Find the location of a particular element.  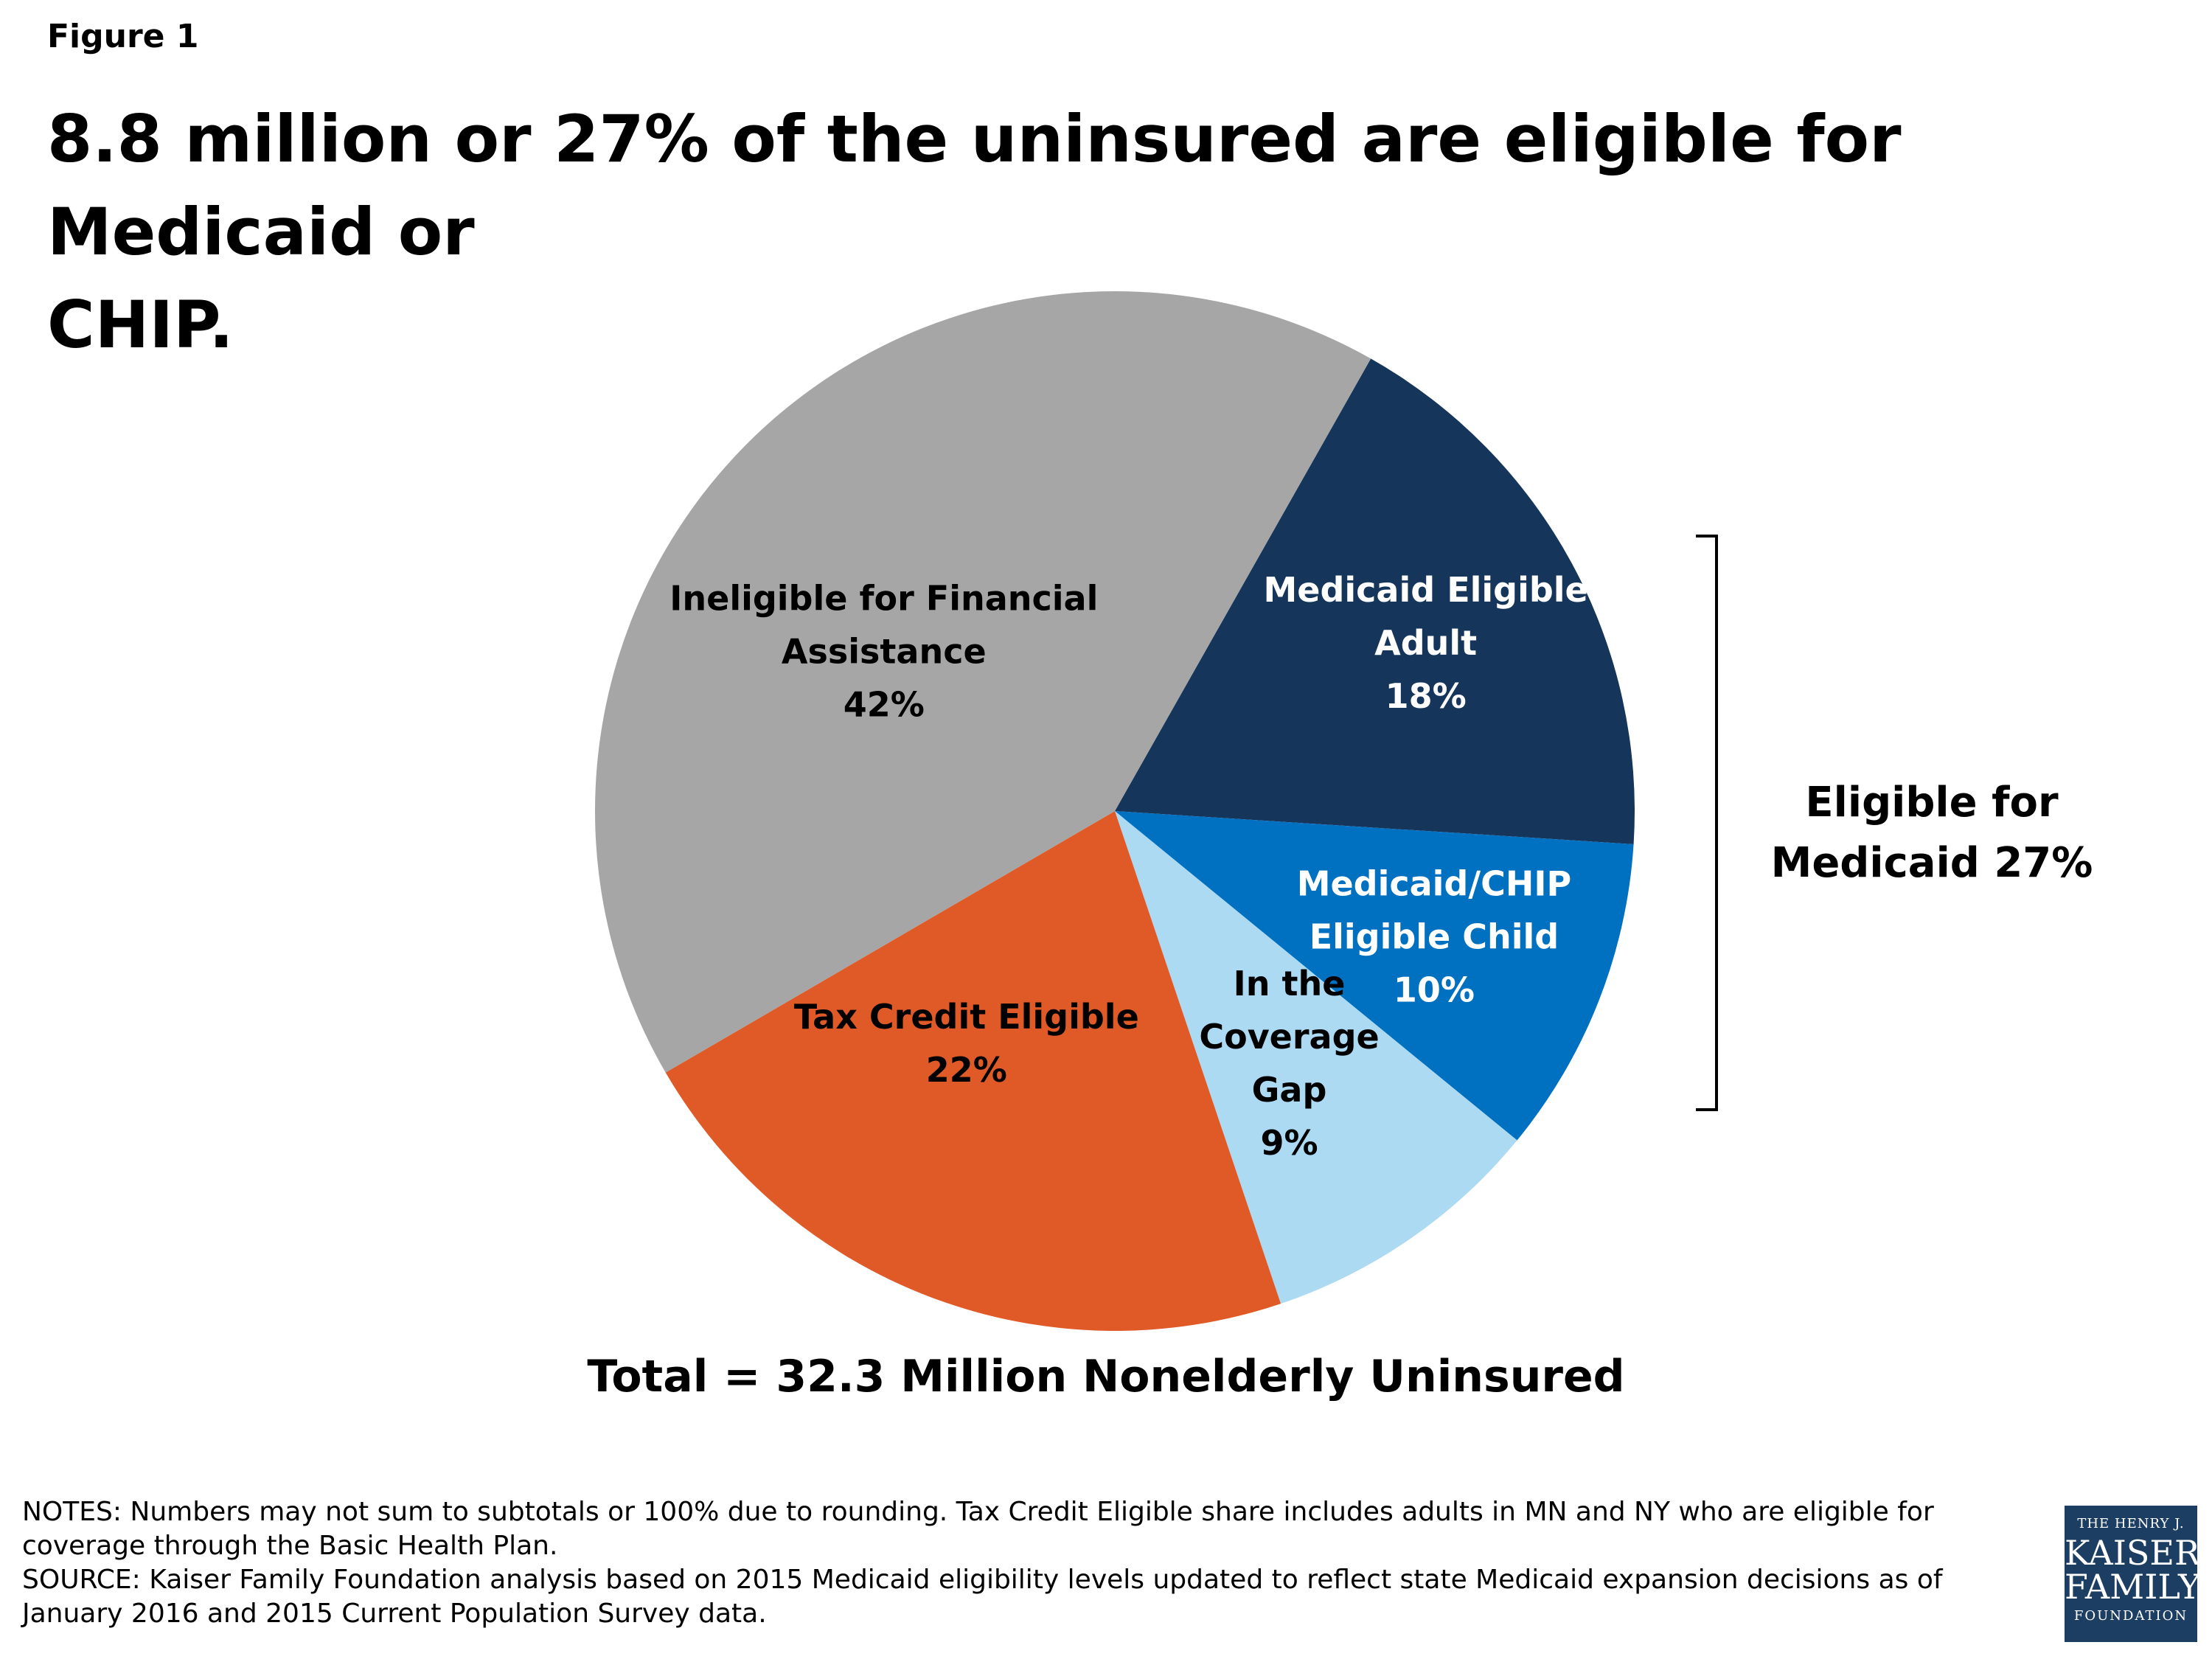

slice-label-tax-credit-eligible: Tax Credit Eligible 22% is located at coordinates (966, 1043).